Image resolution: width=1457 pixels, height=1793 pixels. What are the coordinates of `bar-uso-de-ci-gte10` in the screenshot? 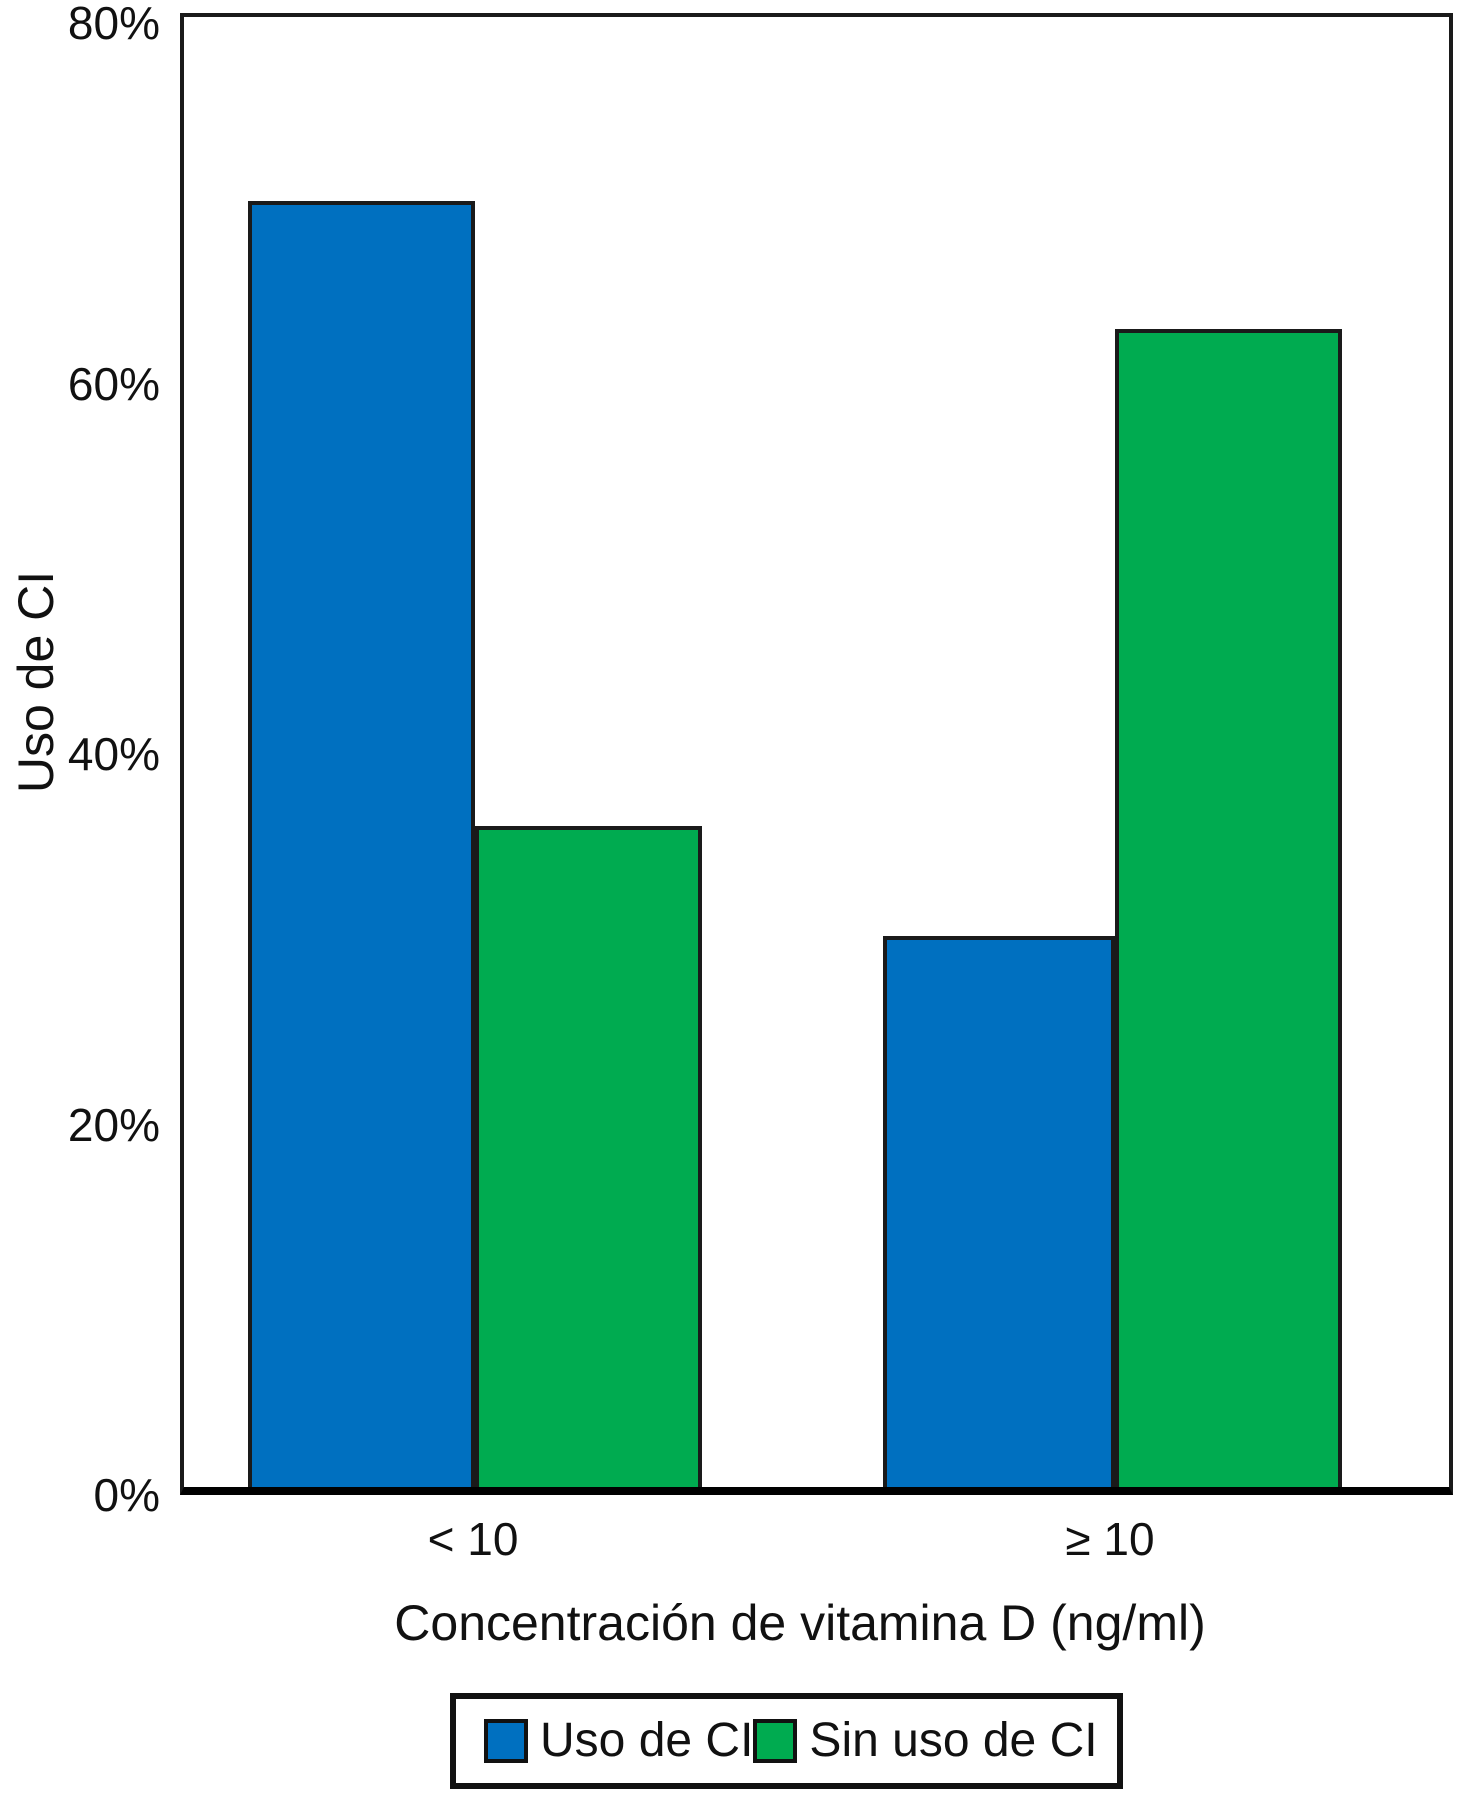 It's located at (999, 1211).